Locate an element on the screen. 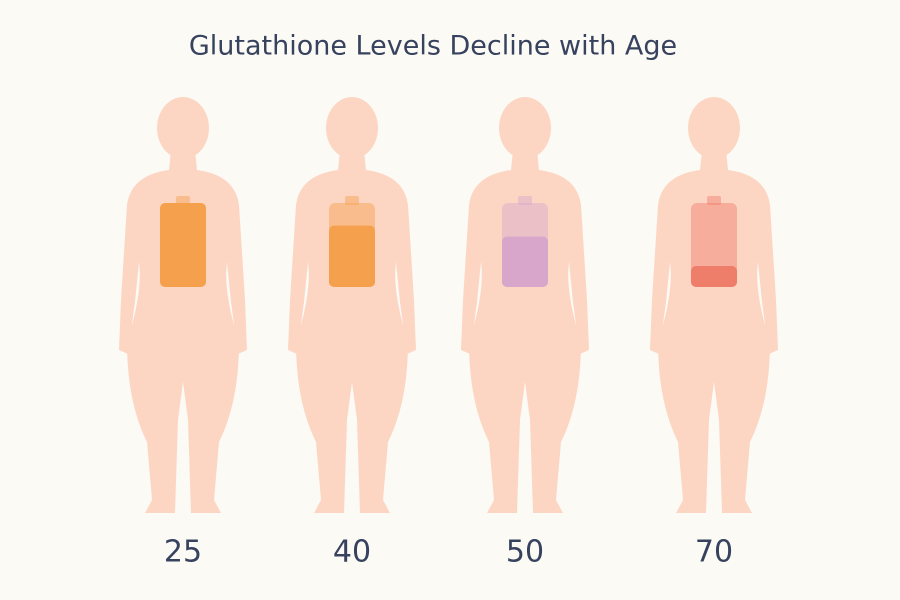 This screenshot has width=900, height=600. age-label: 25 is located at coordinates (183, 552).